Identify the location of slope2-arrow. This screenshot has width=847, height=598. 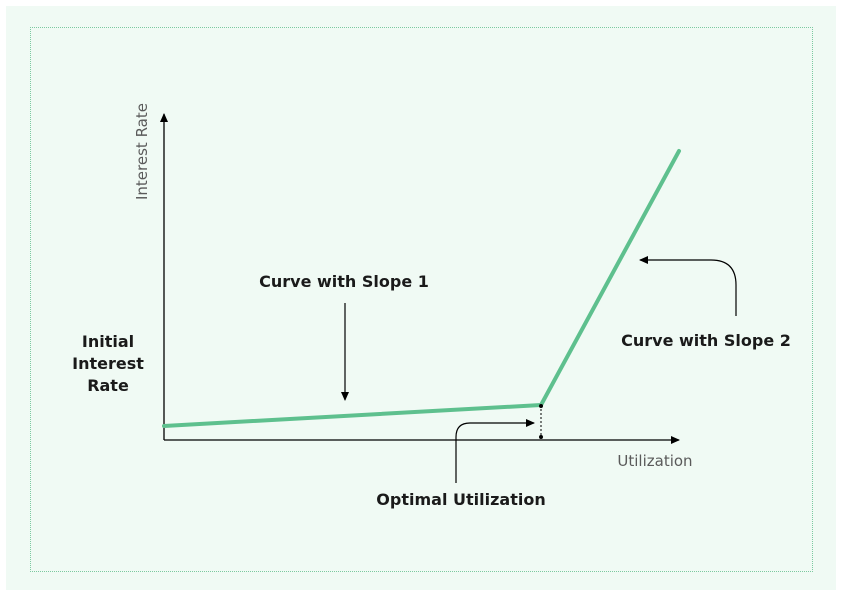
(688, 286).